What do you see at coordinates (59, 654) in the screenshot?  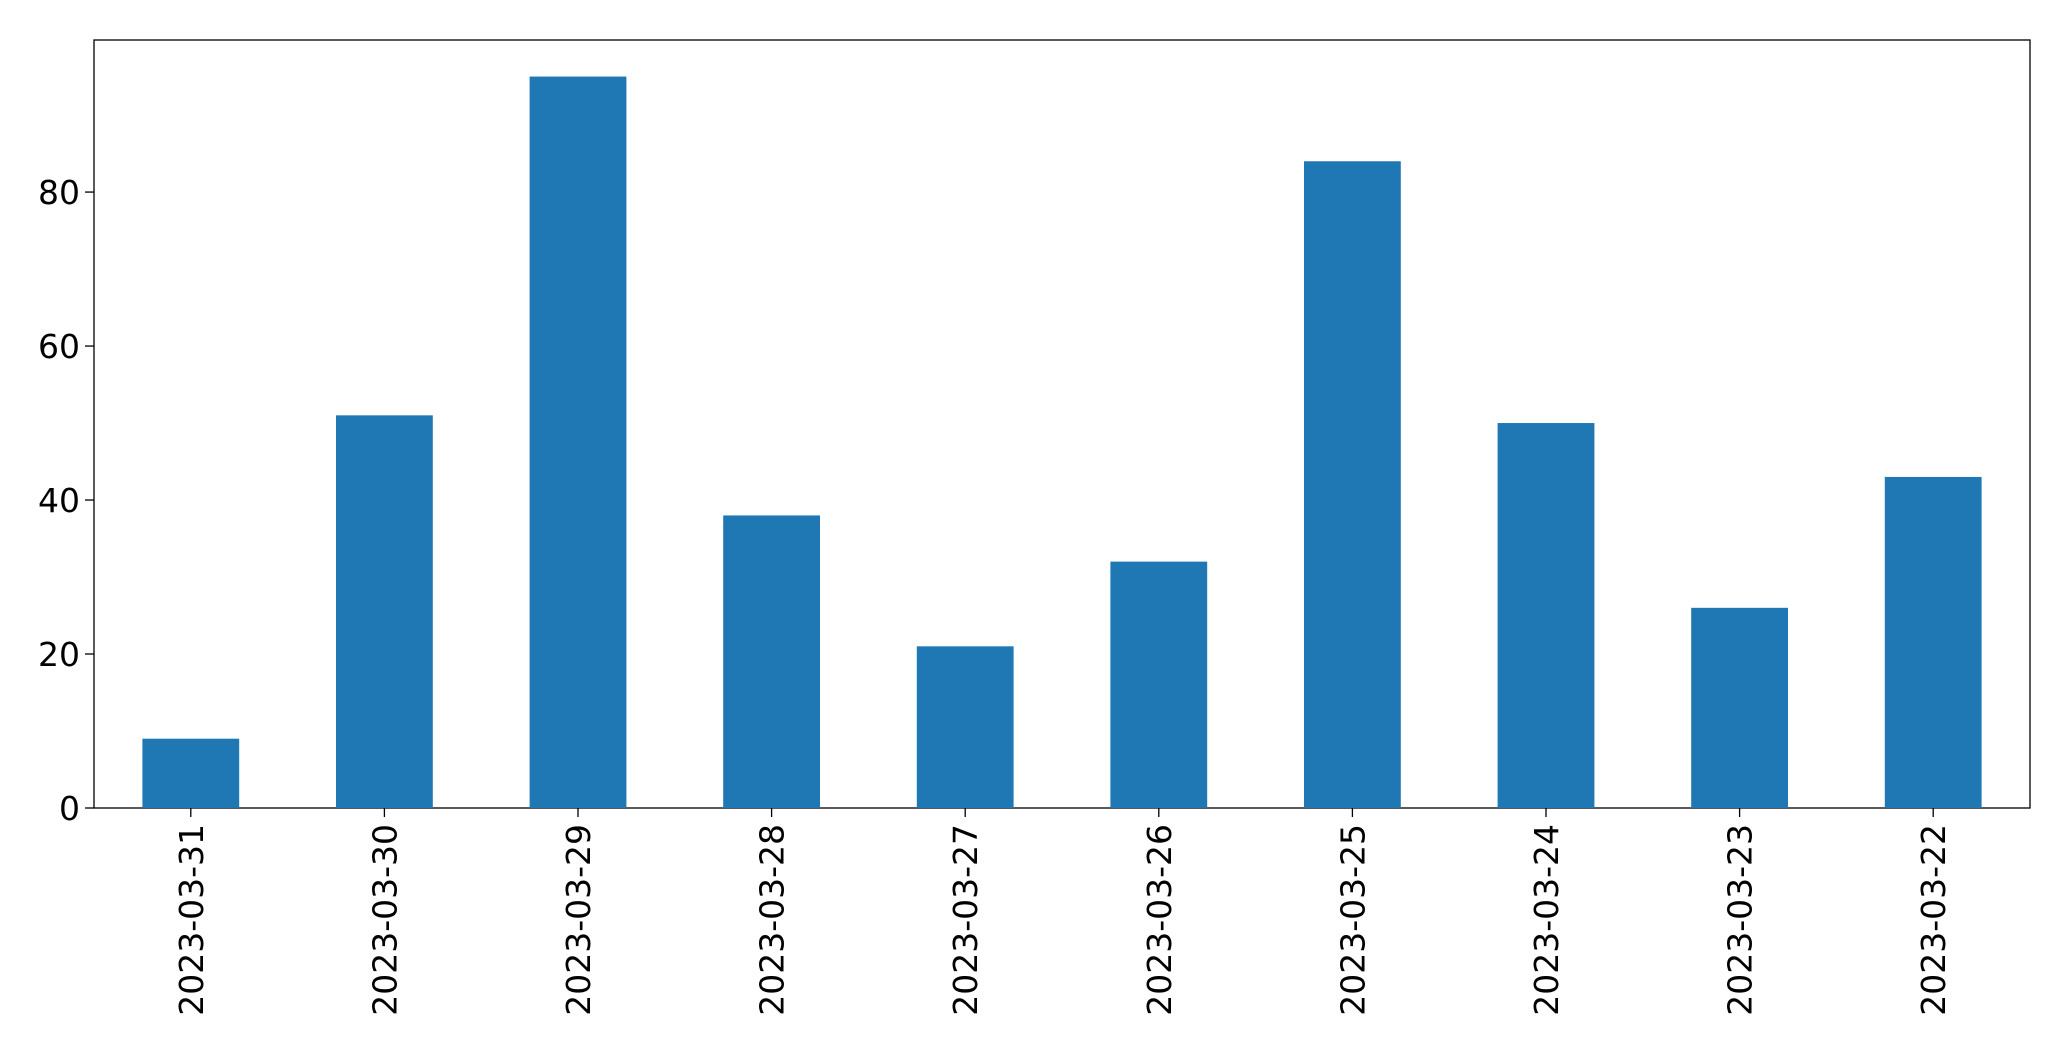 I see `y-tick-label: 20` at bounding box center [59, 654].